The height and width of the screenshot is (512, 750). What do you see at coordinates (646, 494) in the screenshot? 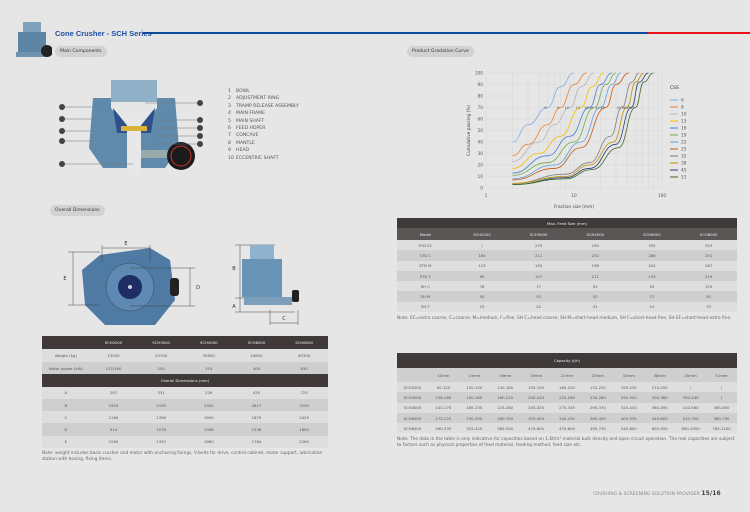
I see `footer-tagline: CRUSHING & SCREENING SOLUTION PROVIDER` at bounding box center [646, 494].